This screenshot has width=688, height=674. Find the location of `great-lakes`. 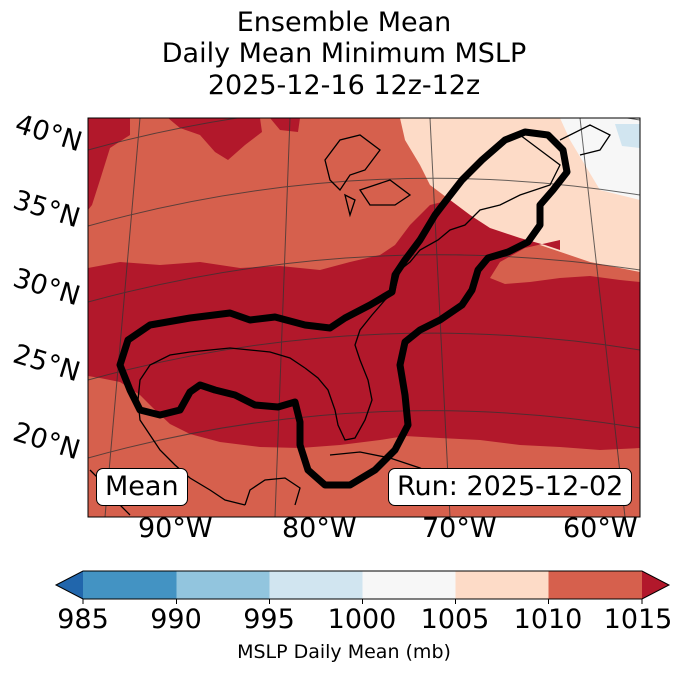

great-lakes is located at coordinates (368, 176).